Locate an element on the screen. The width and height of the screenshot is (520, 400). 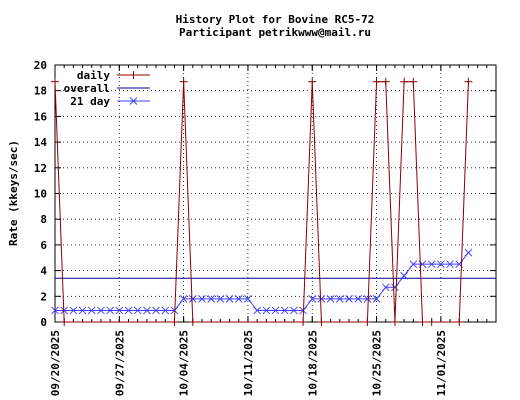
y-axis-label: Rate (kkeys/sec) is located at coordinates (13, 193).